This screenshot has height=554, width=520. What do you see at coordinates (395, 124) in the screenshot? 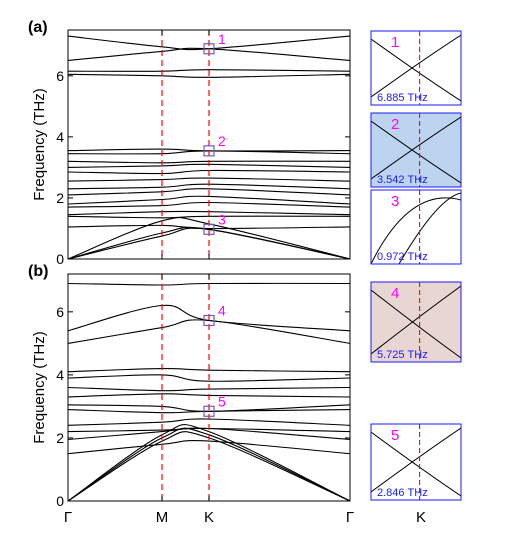
I see `inset-label: 2` at bounding box center [395, 124].